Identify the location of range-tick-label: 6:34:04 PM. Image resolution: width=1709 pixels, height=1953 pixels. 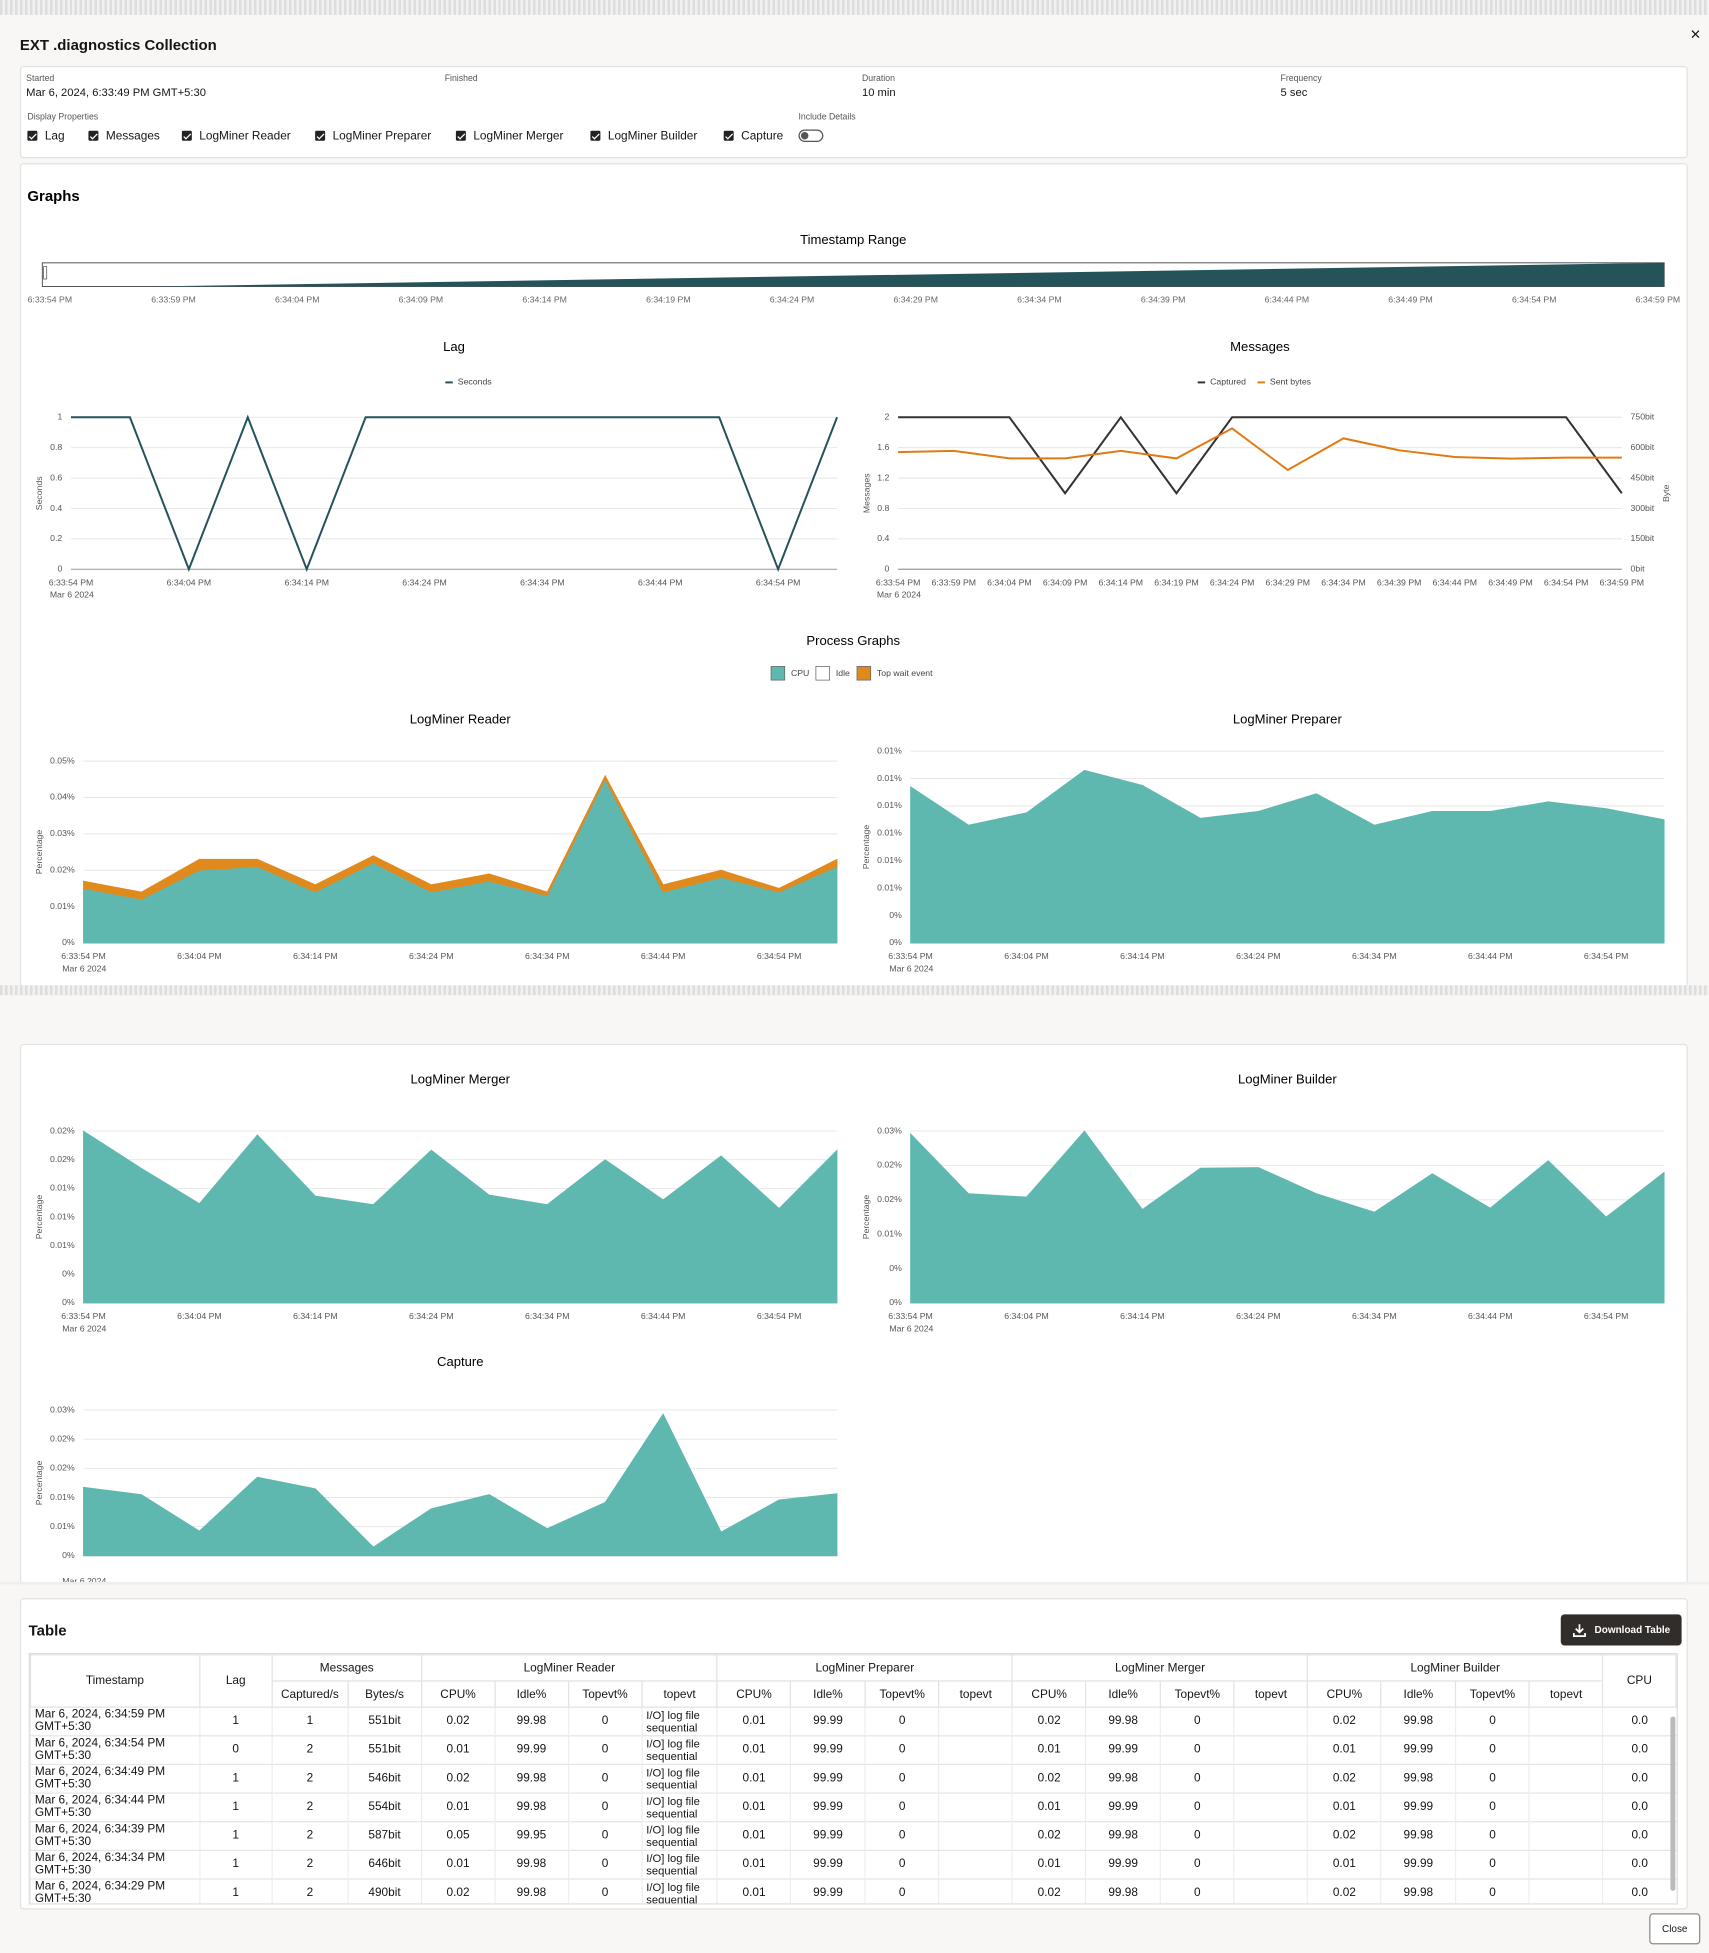
(297, 299).